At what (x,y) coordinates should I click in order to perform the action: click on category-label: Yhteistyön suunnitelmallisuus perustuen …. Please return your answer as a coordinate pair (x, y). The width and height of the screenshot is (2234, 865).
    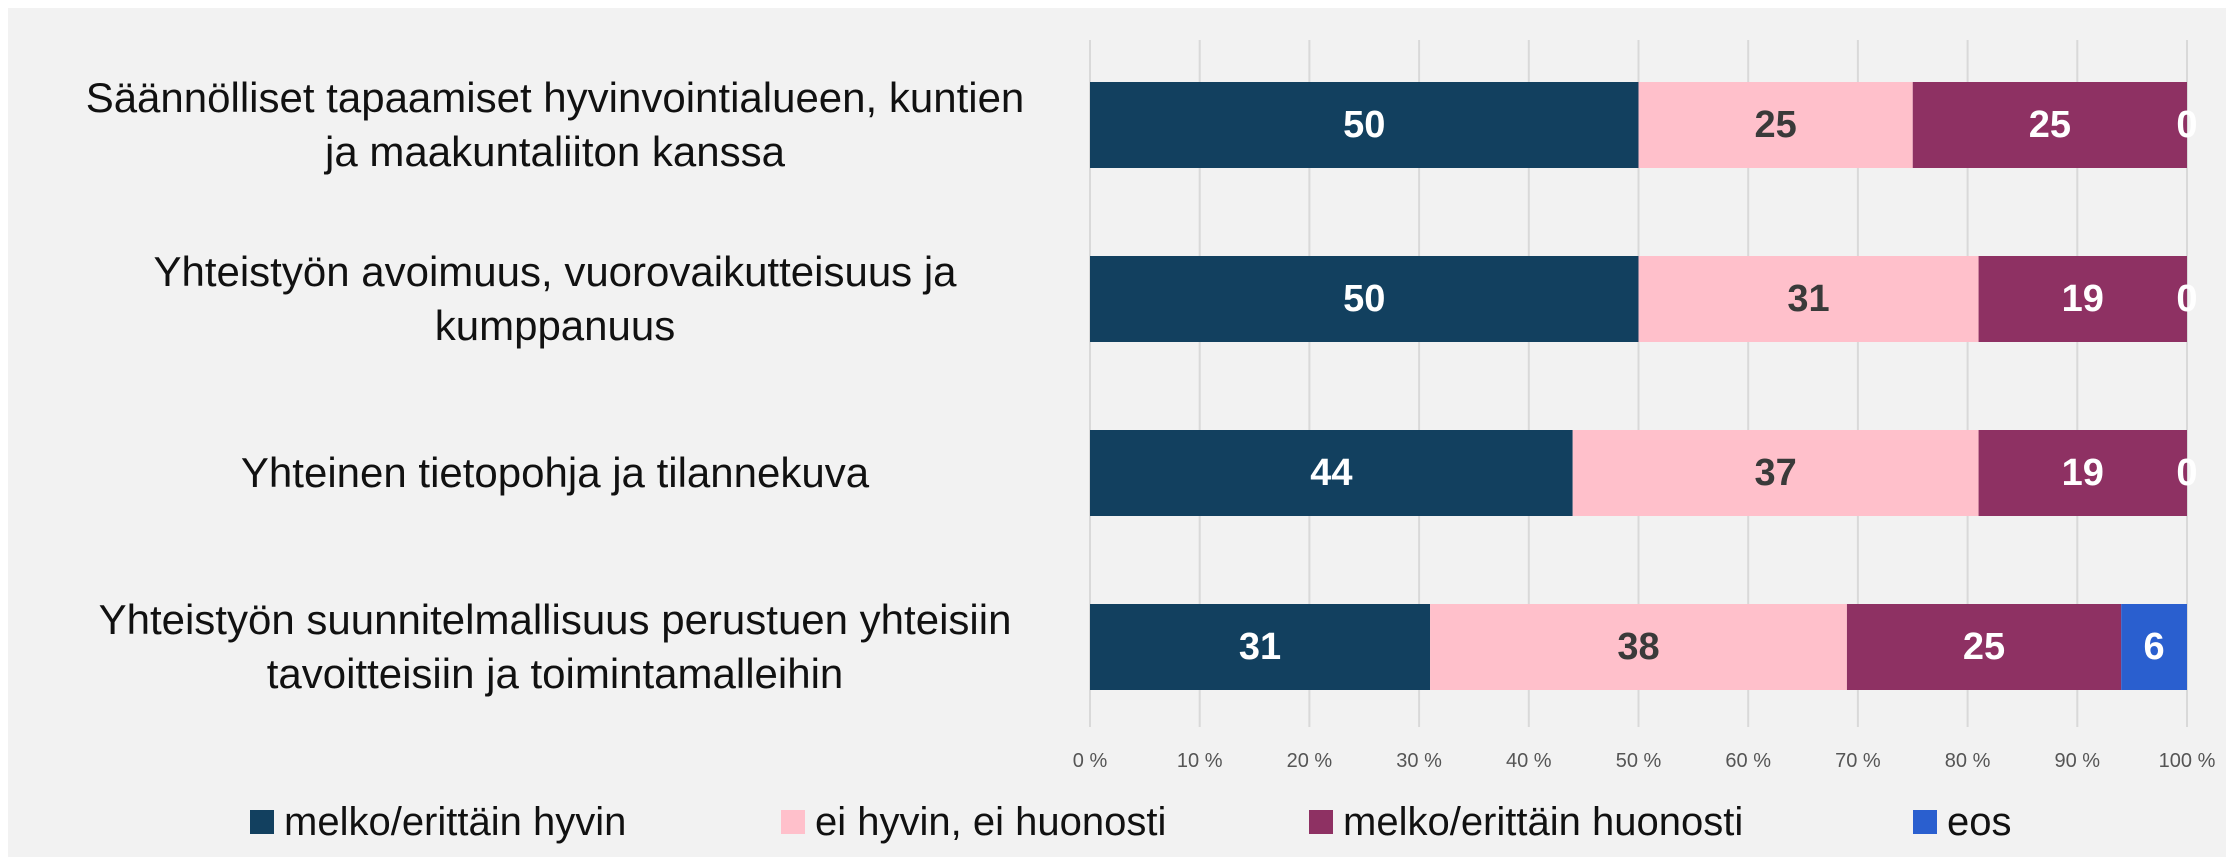
    Looking at the image, I should click on (555, 646).